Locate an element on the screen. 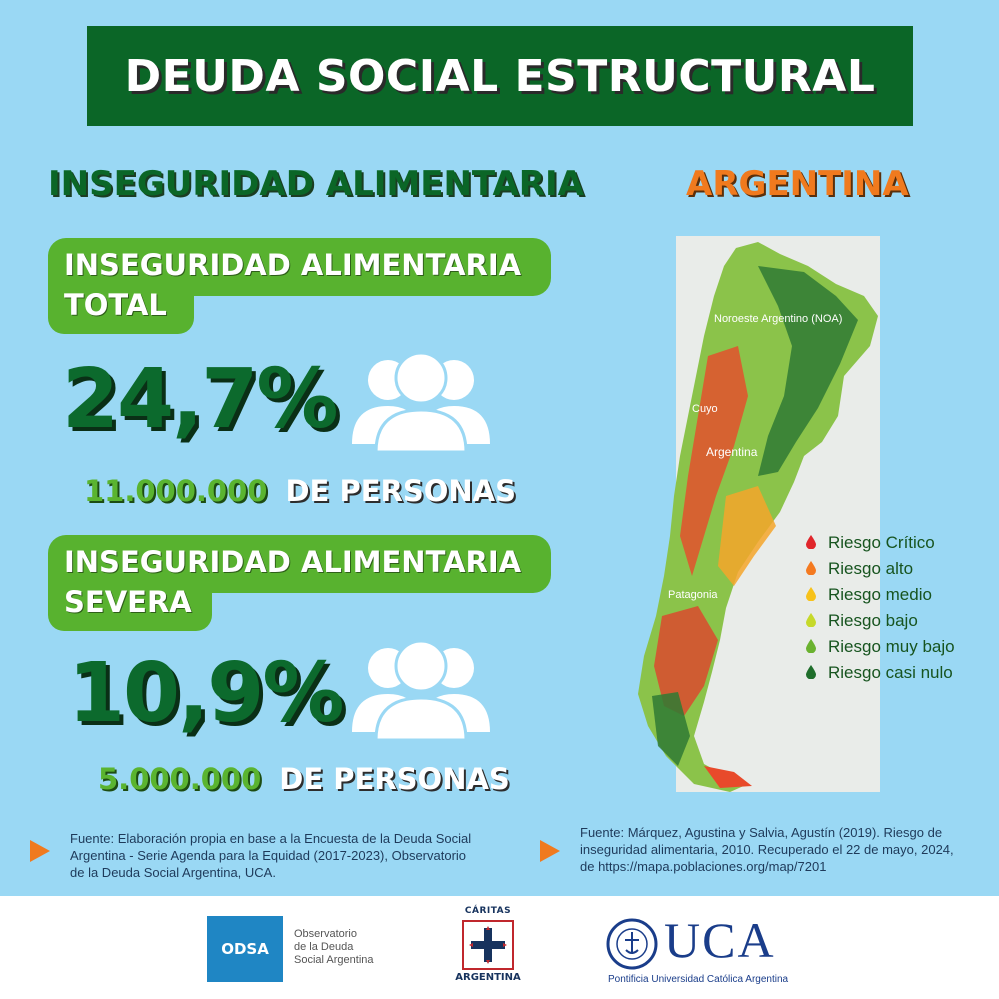 The width and height of the screenshot is (999, 999). legend-label: Riesgo bajo is located at coordinates (873, 620).